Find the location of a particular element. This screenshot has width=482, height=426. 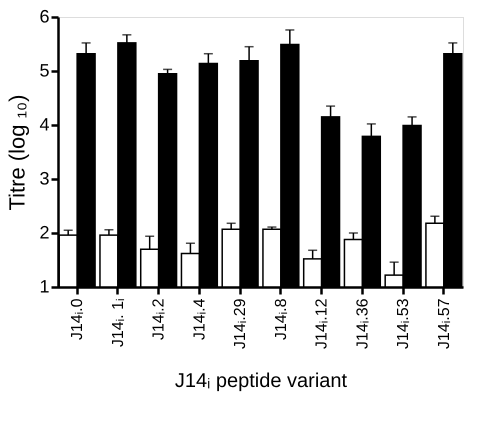

x-tick-label: J14ᵢ.2 is located at coordinates (159, 319).